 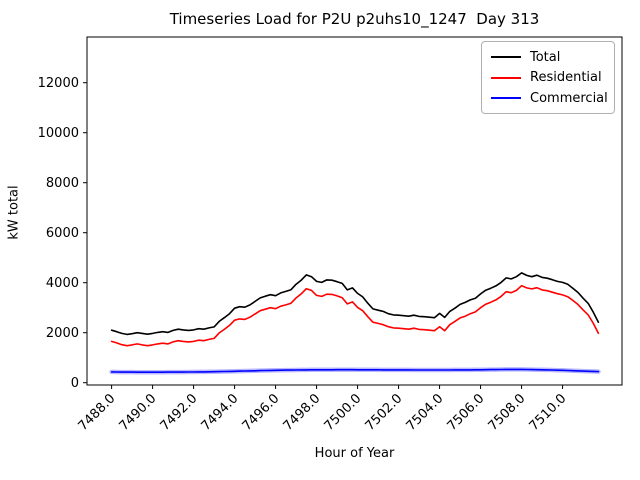 I want to click on legend-item-commercial: Commercial, so click(x=549, y=98).